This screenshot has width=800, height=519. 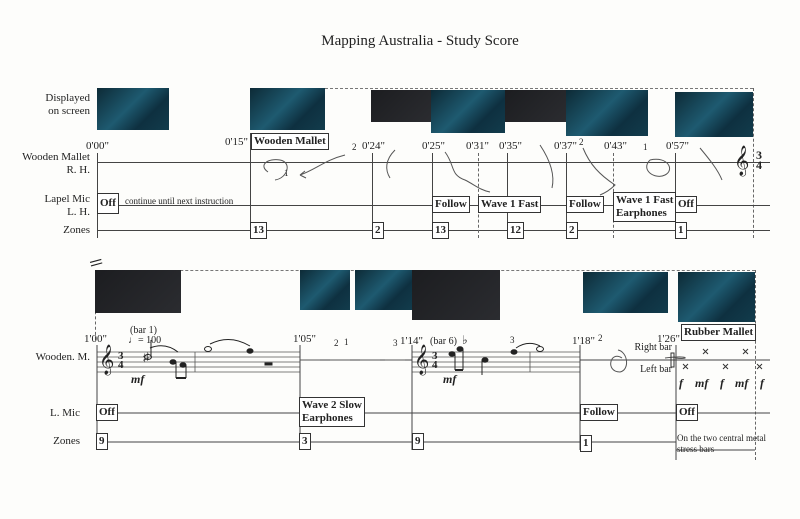 I want to click on row-label-mic: Lapel Mic L. H., so click(x=45, y=206).